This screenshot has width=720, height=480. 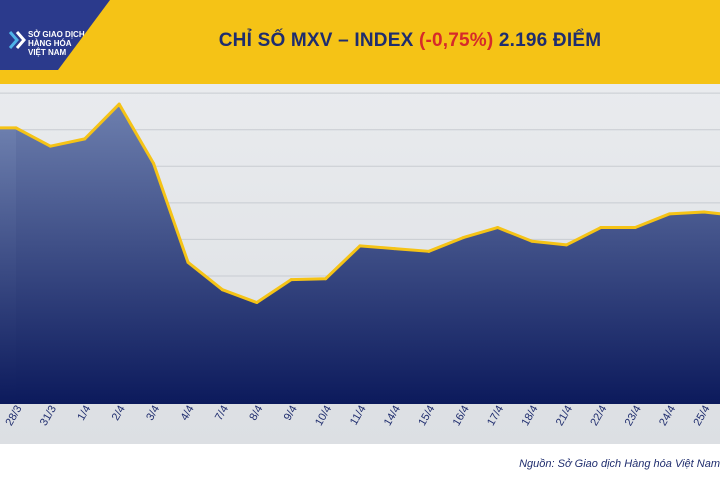 What do you see at coordinates (619, 464) in the screenshot?
I see `source-note: Nguồn: Sở Giao dịch Hàng hóa Việt Nam` at bounding box center [619, 464].